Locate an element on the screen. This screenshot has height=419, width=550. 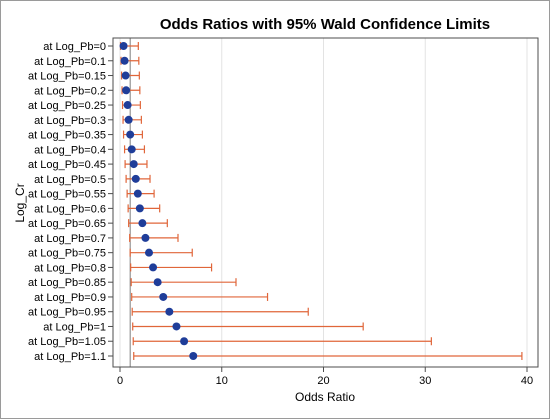
y-axis-label: Log_Cr is located at coordinates (20, 202).